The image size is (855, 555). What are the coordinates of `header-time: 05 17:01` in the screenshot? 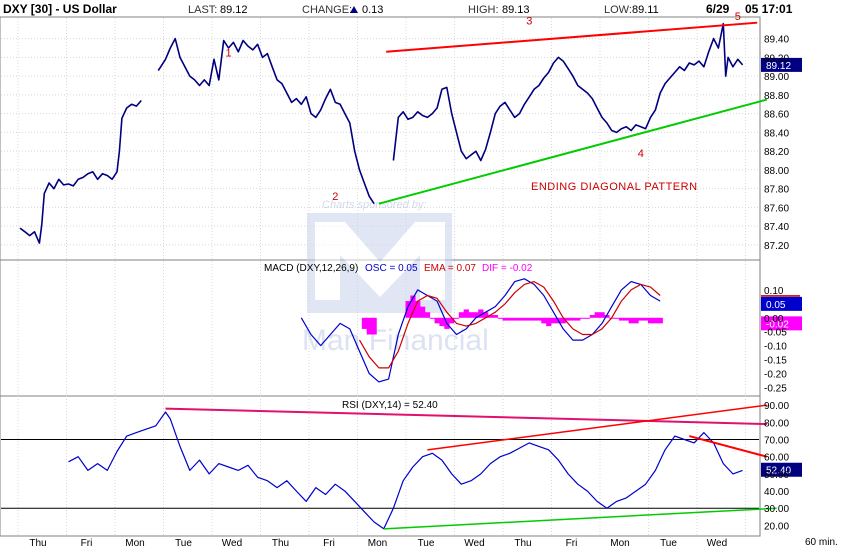 It's located at (769, 9).